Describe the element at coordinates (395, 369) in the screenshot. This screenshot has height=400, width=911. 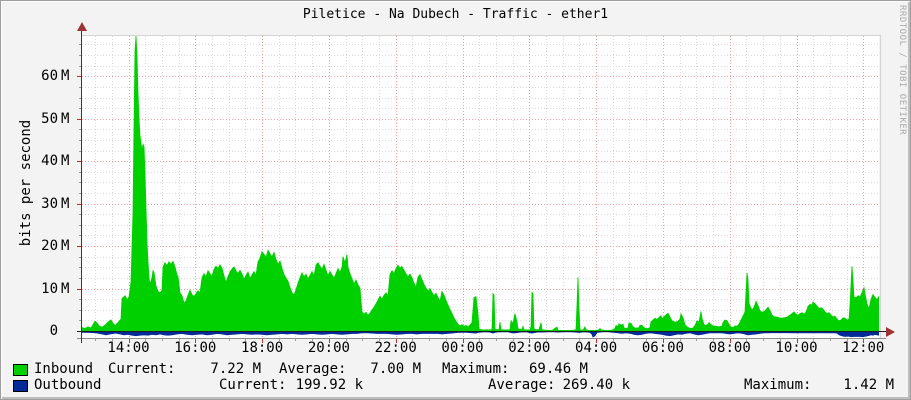
I see `inbound-average-value: 7.00 M` at that location.